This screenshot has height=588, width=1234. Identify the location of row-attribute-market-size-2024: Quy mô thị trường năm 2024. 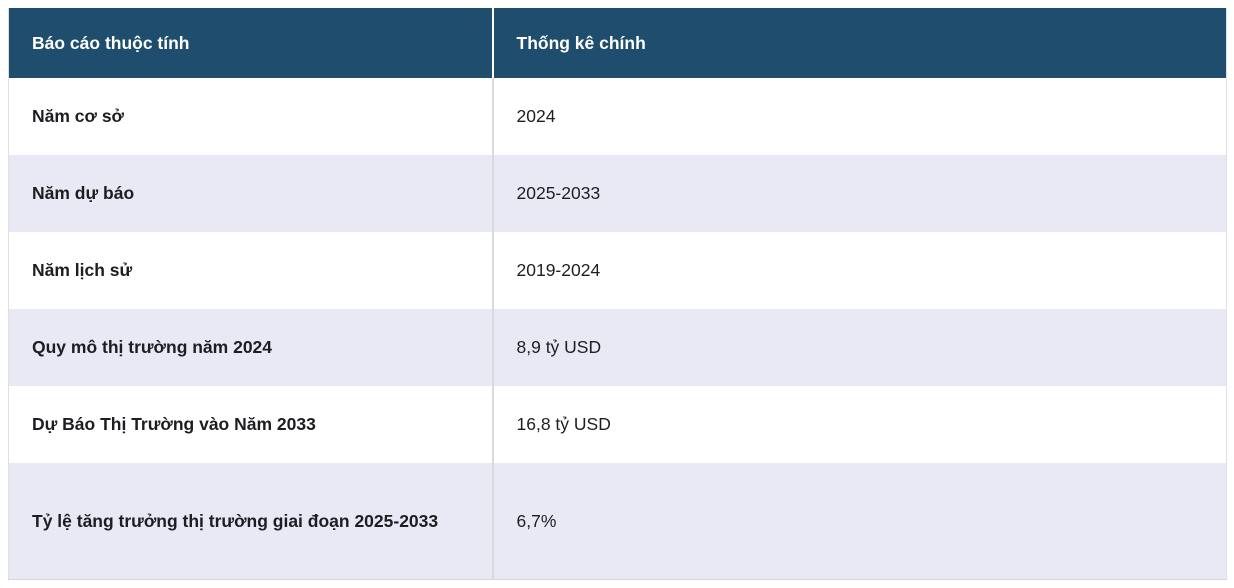
(250, 347).